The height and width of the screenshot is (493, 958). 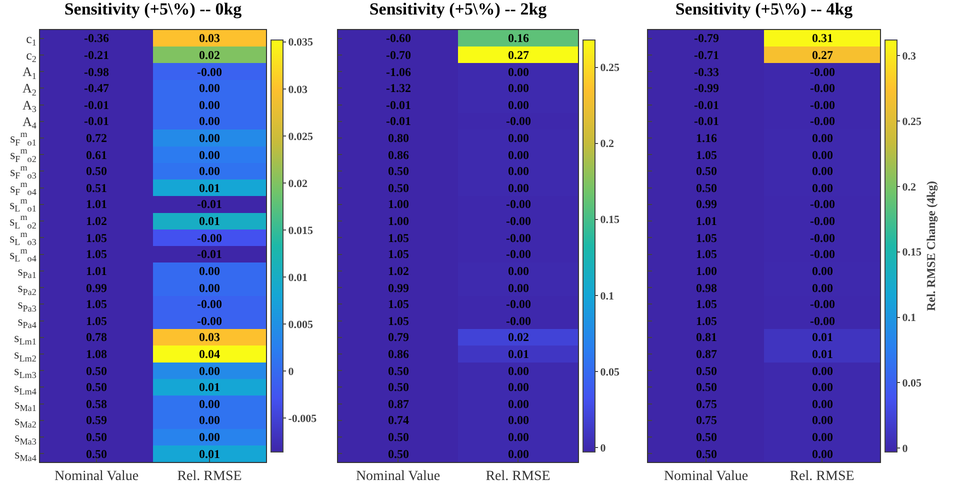 I want to click on y-tick-label: s$_{Ma3}$, so click(x=25, y=438).